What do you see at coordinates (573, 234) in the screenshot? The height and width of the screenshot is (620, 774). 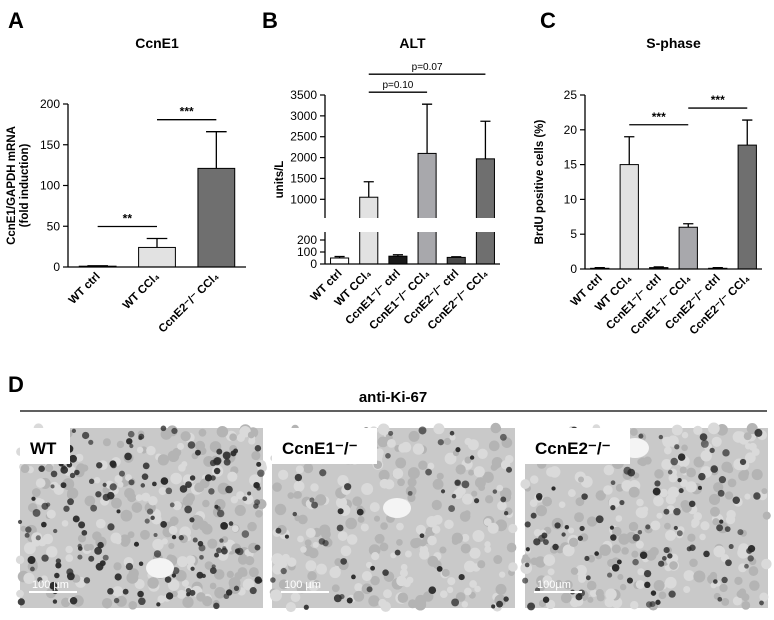 I see `y-tick-label: 5` at bounding box center [573, 234].